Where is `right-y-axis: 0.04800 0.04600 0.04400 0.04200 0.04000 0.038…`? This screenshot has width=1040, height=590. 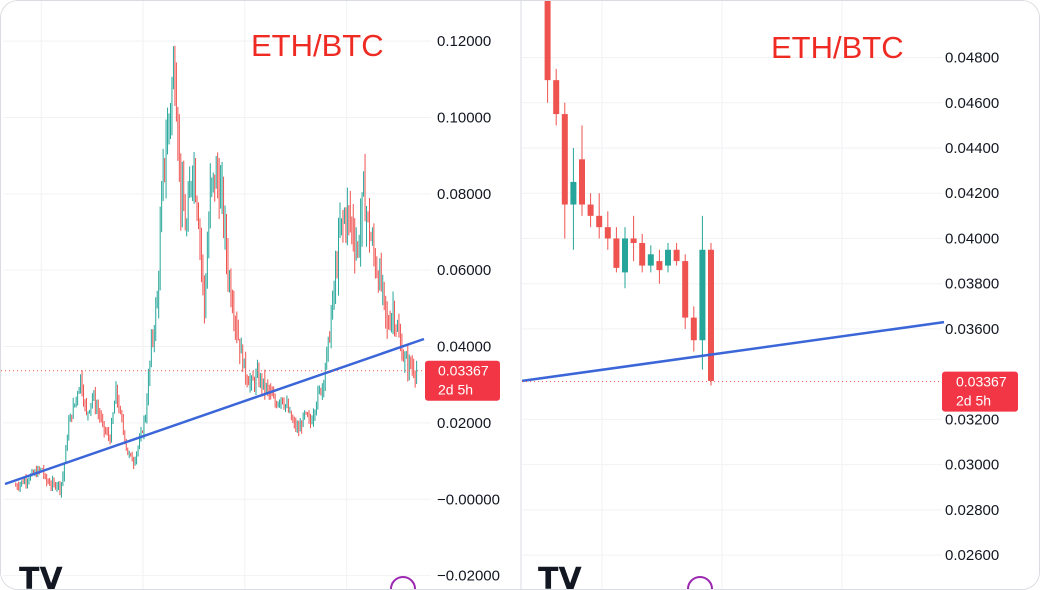
right-y-axis: 0.04800 0.04600 0.04400 0.04200 0.04000 0.038… is located at coordinates (972, 307).